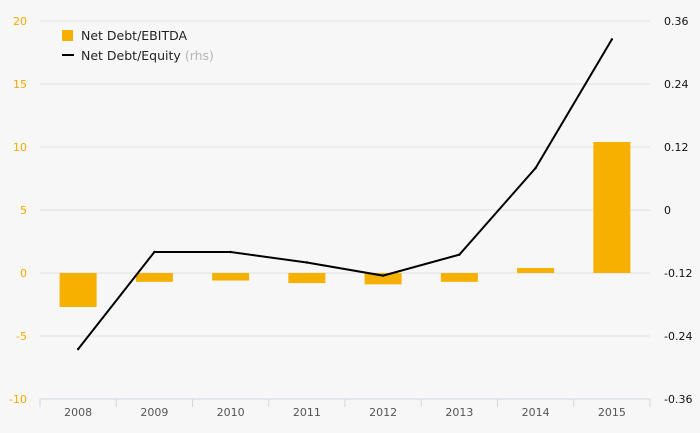 The image size is (700, 433). What do you see at coordinates (676, 147) in the screenshot?
I see `y-right-tick-label: 0.12` at bounding box center [676, 147].